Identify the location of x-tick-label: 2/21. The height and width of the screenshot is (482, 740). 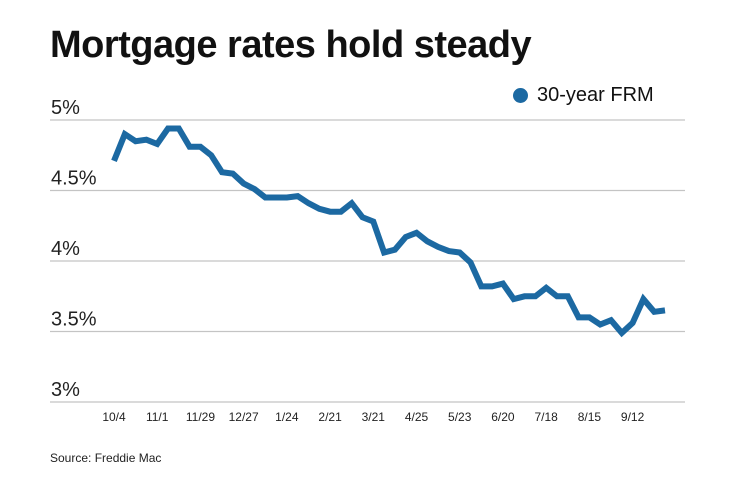
(330, 417).